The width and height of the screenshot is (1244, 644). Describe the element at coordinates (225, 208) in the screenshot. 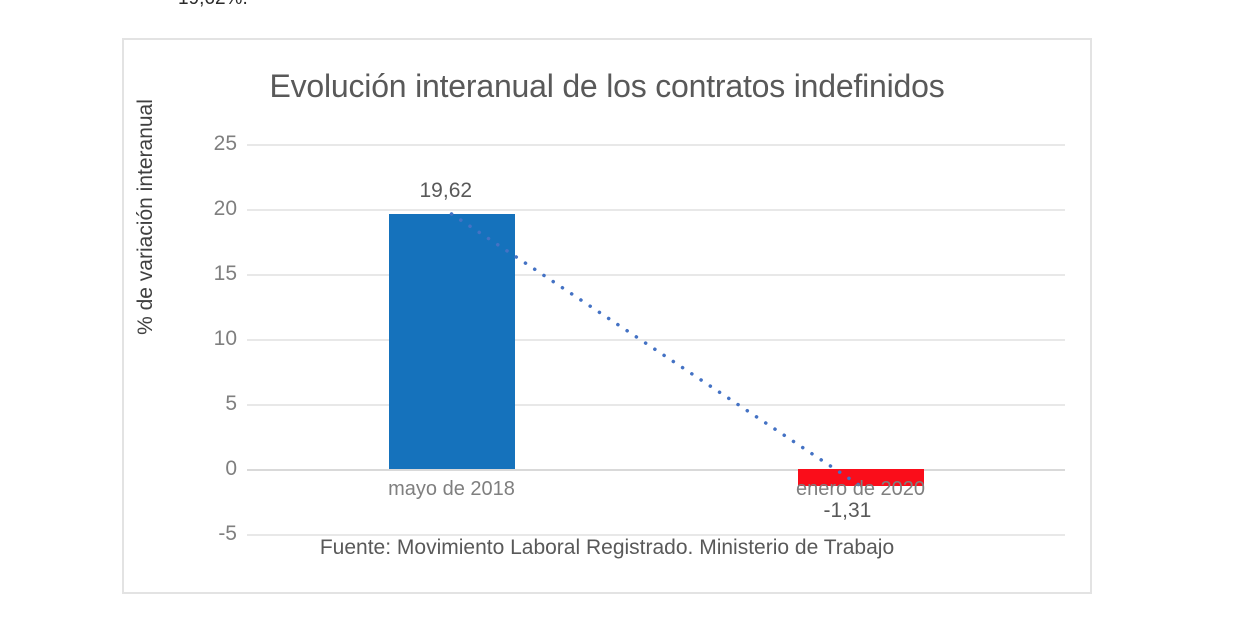

I see `y-axis-tick-20: 20` at that location.